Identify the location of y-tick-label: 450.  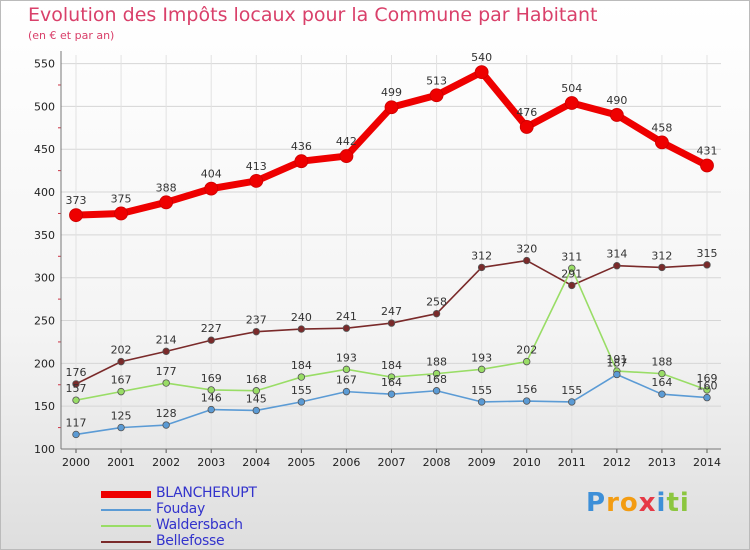
(44, 149).